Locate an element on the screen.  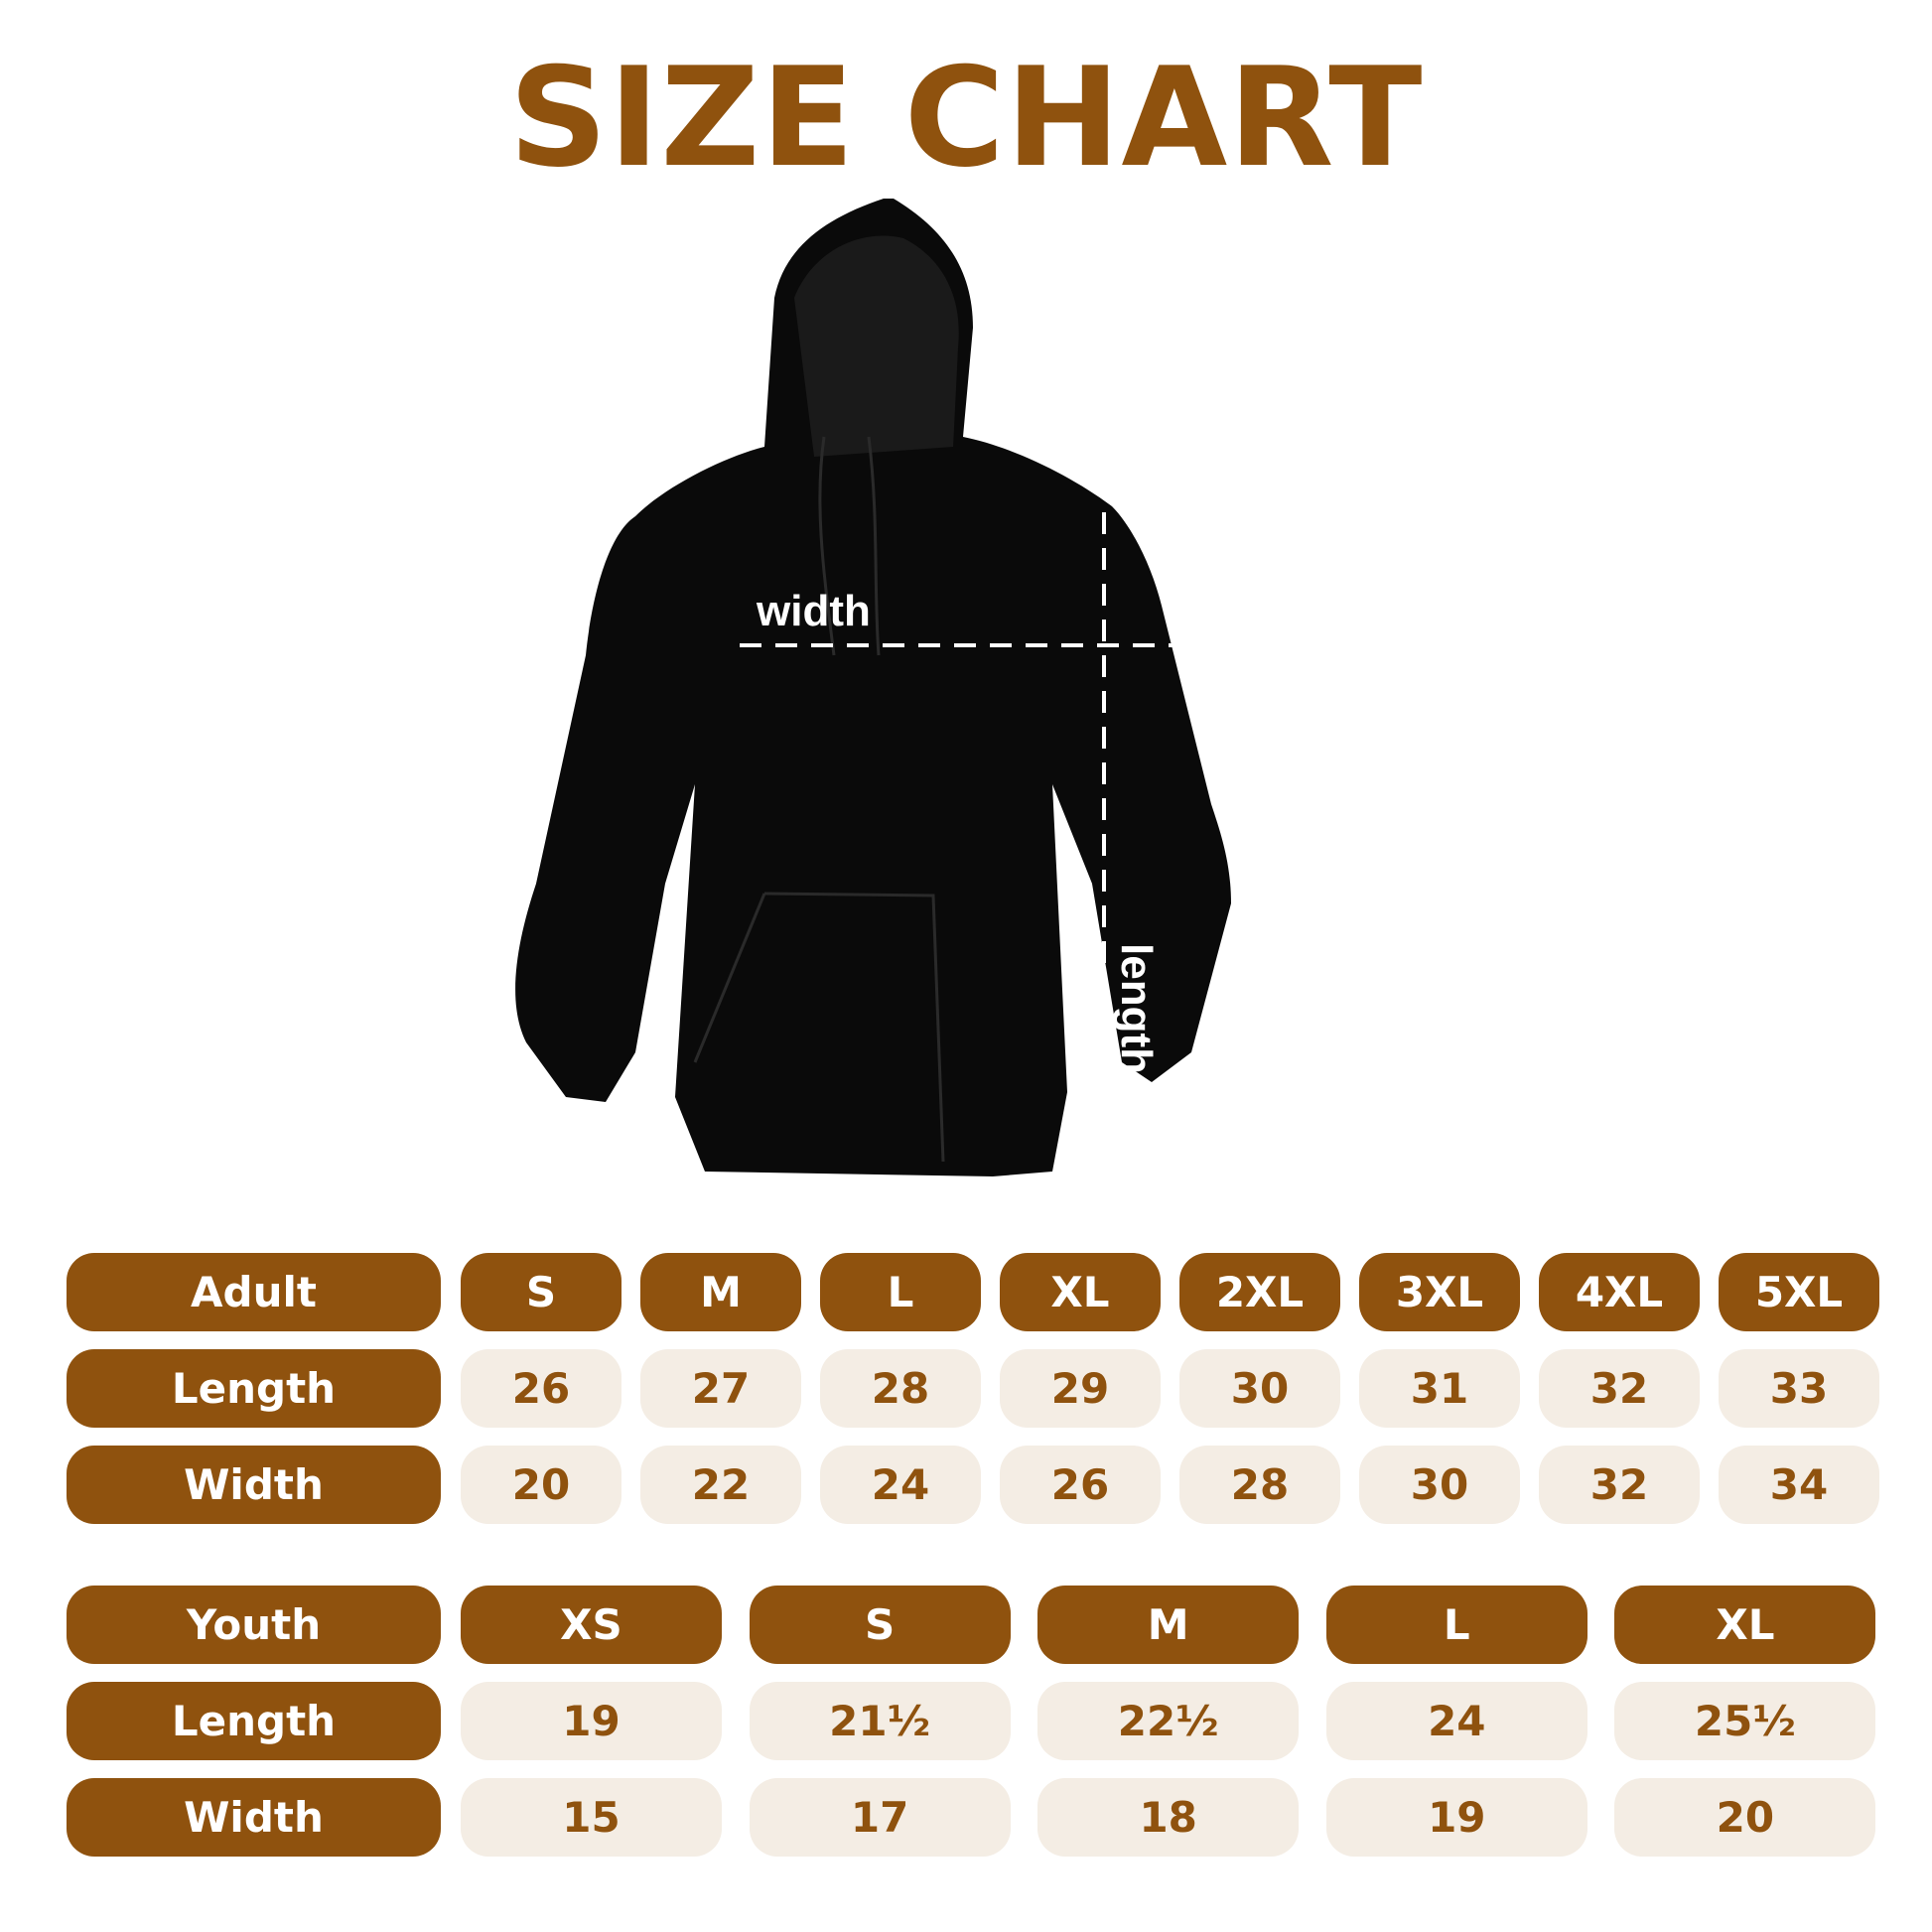
adult-size-s: S is located at coordinates (541, 1292).